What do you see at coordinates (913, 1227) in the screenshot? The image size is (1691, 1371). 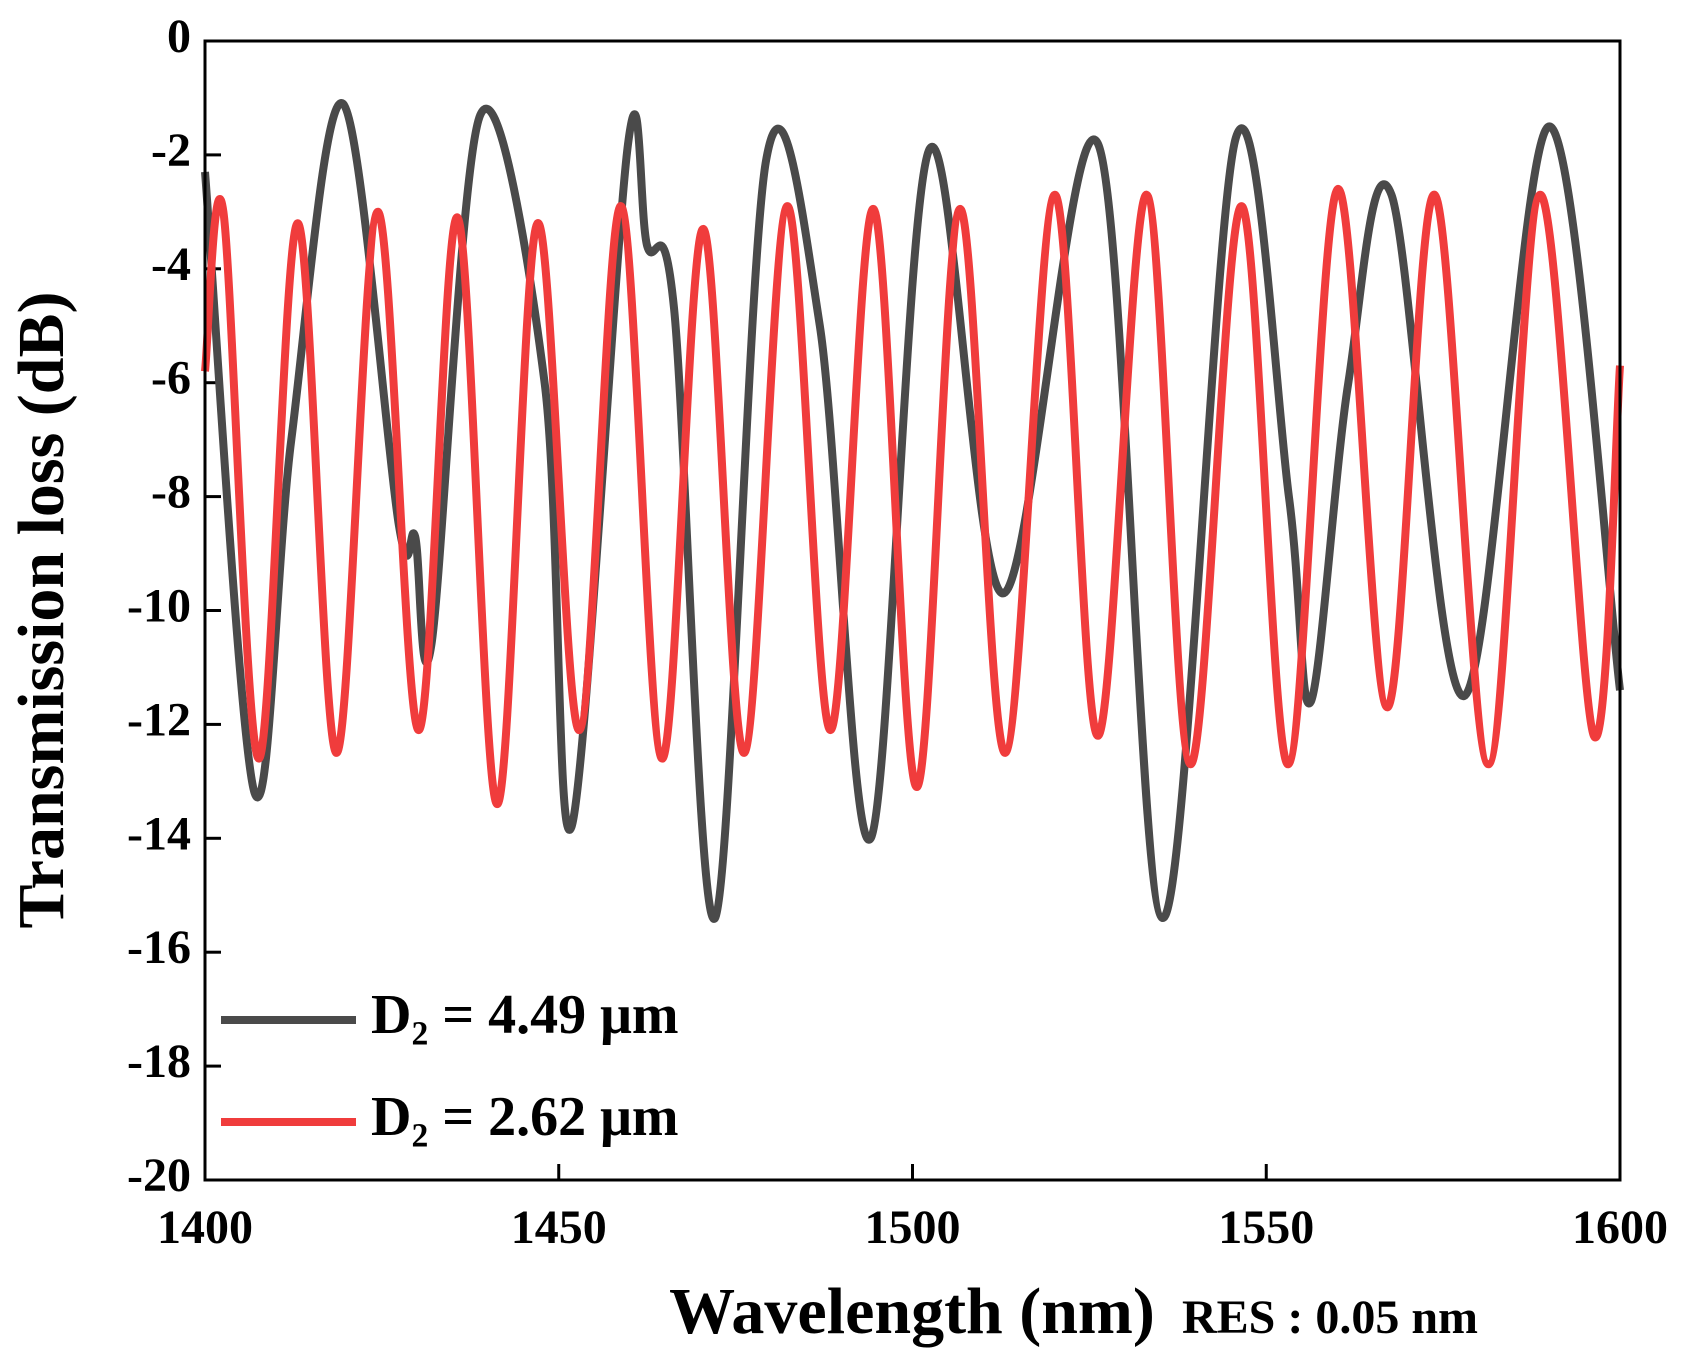 I see `x-tick-label: 1500` at bounding box center [913, 1227].